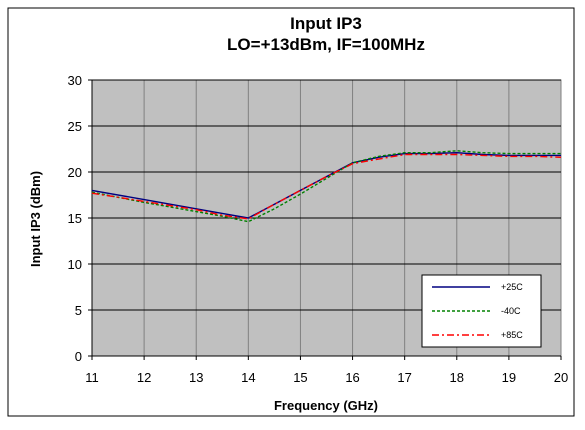  What do you see at coordinates (75, 172) in the screenshot?
I see `y-tick-label: 20` at bounding box center [75, 172].